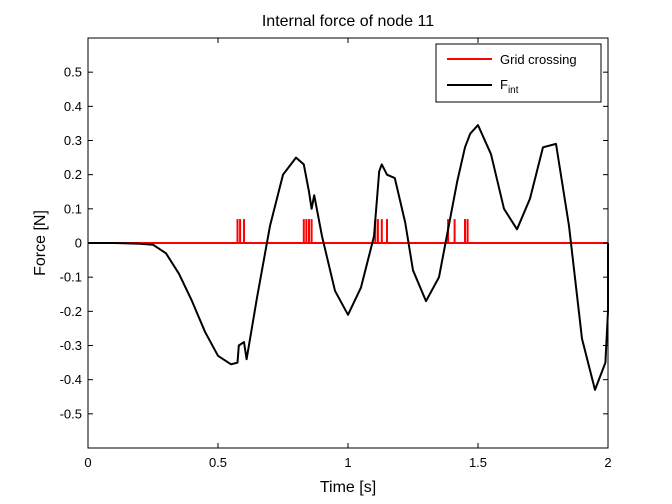 The height and width of the screenshot is (504, 672). What do you see at coordinates (40, 243) in the screenshot?
I see `y-axis-label: Force [N]` at bounding box center [40, 243].